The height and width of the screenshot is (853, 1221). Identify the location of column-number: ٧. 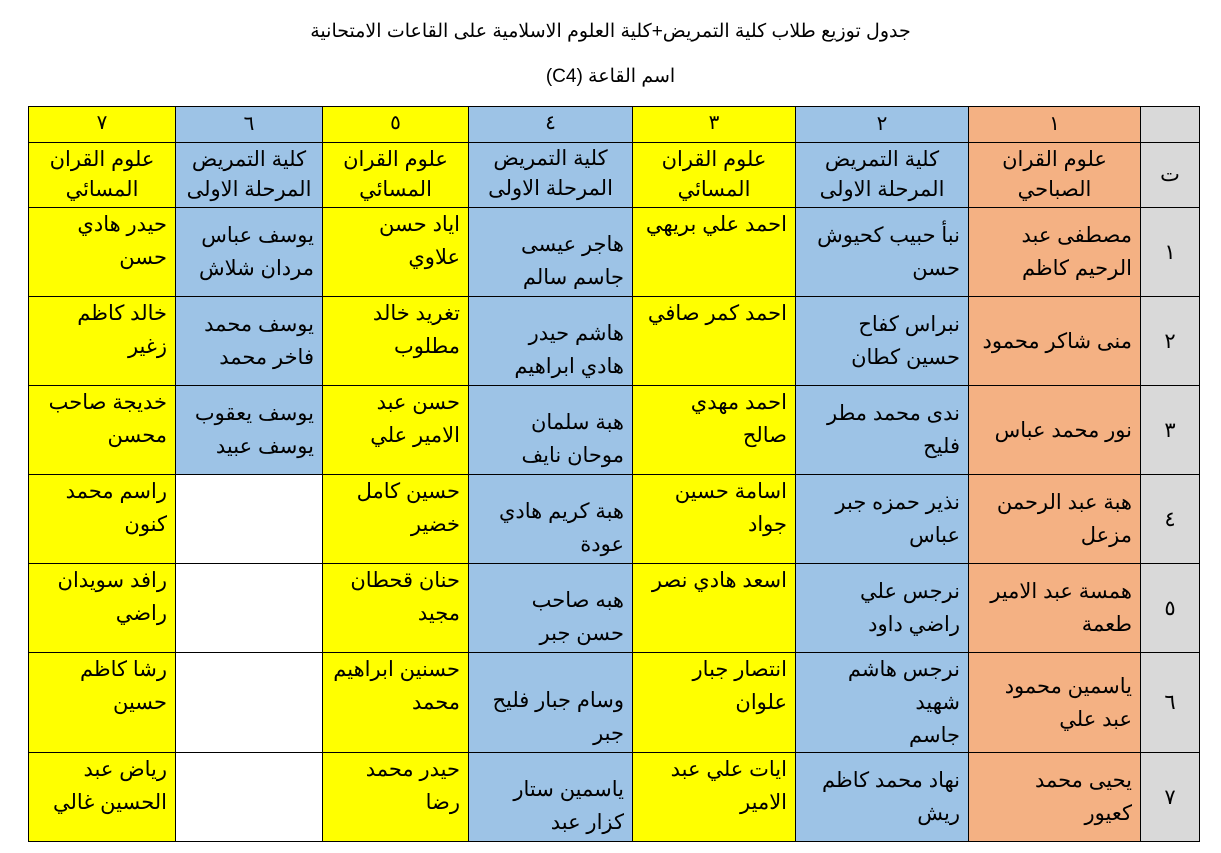
(102, 124).